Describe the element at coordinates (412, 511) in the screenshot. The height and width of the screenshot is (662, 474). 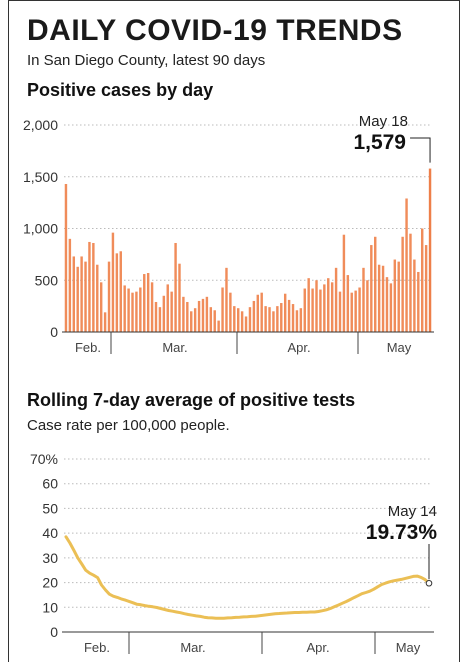
I see `chart2-annotation-date: May 14` at that location.